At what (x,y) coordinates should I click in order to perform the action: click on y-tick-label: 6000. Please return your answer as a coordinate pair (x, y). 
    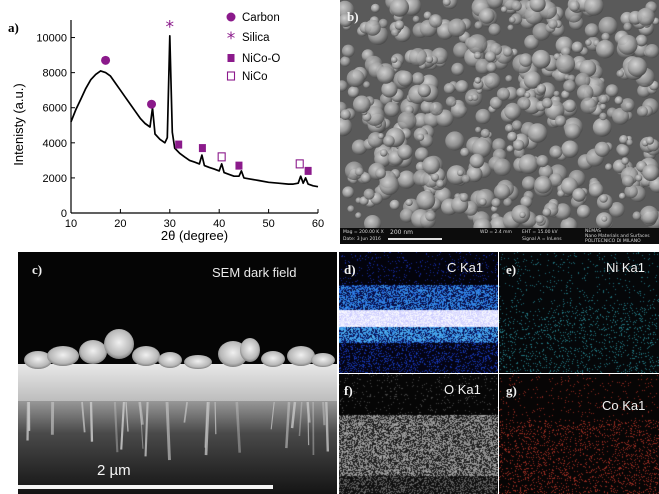
    Looking at the image, I should click on (55, 109).